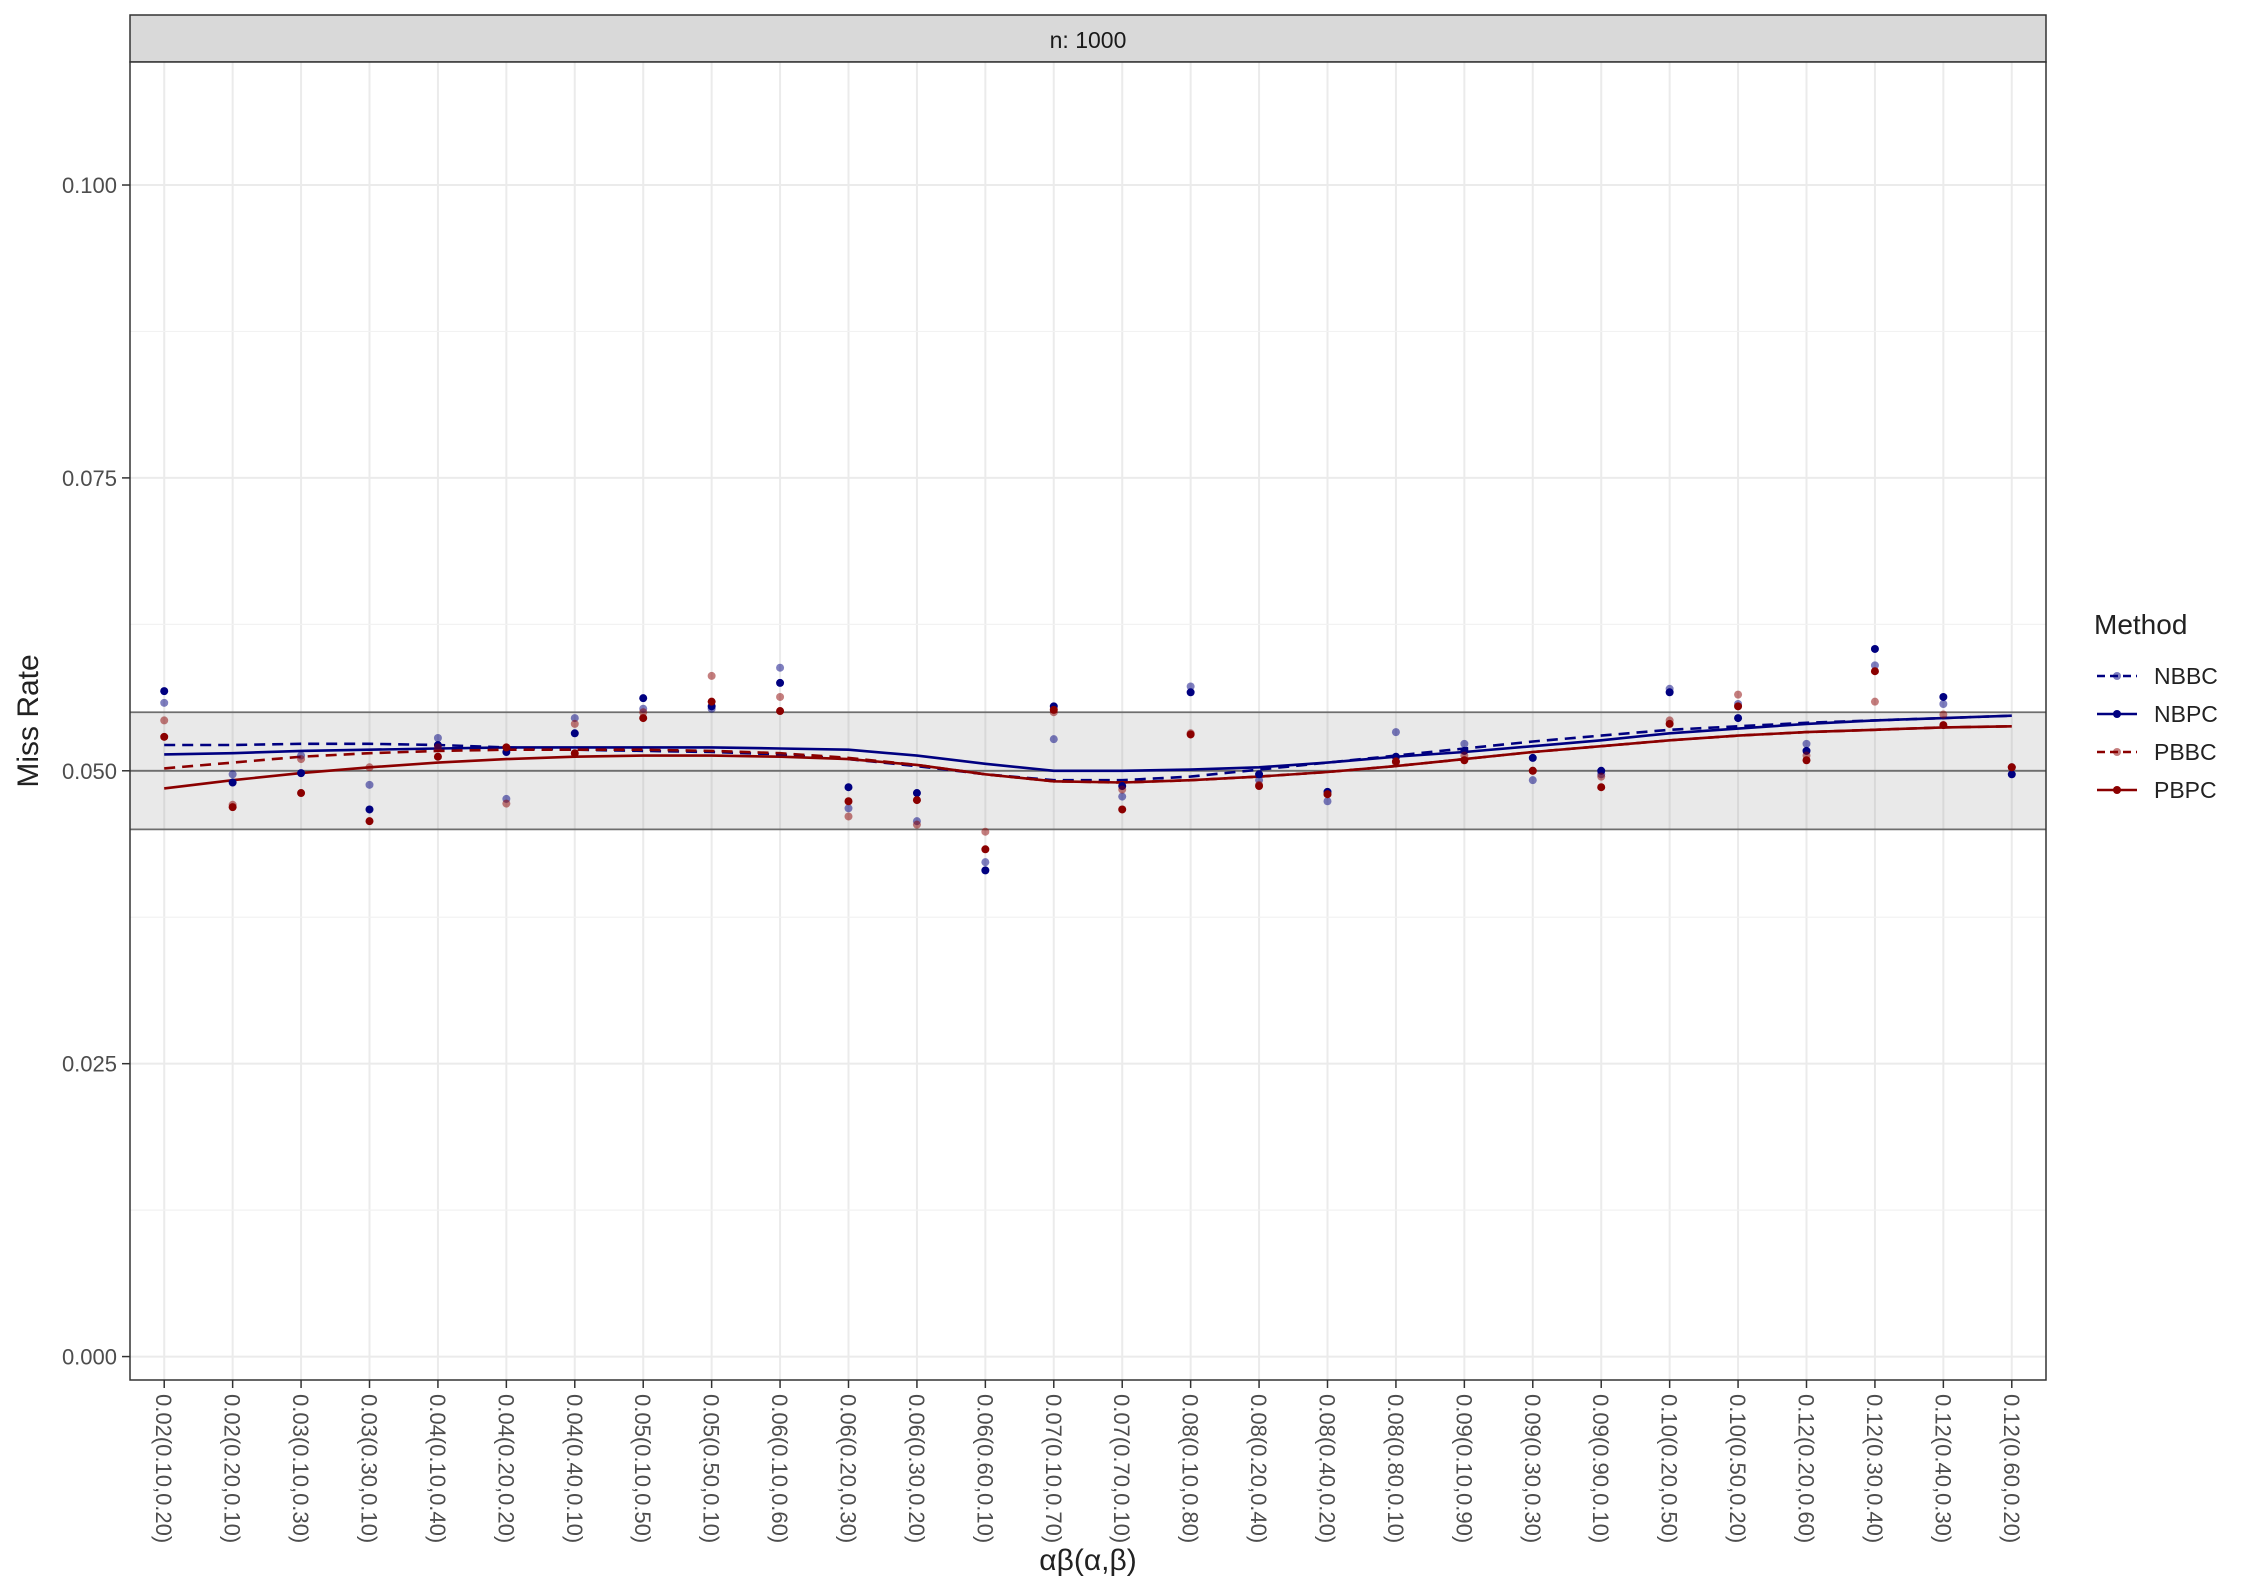 This screenshot has height=1587, width=2244. What do you see at coordinates (642, 1468) in the screenshot?
I see `x-tick-label: 0.05(0.10,0.50)` at bounding box center [642, 1468].